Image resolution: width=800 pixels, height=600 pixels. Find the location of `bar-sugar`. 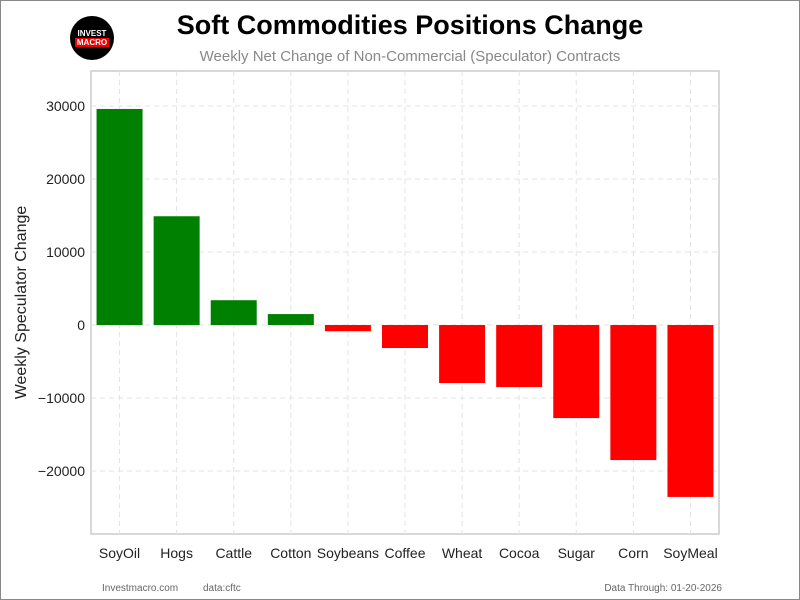

bar-sugar is located at coordinates (576, 372).